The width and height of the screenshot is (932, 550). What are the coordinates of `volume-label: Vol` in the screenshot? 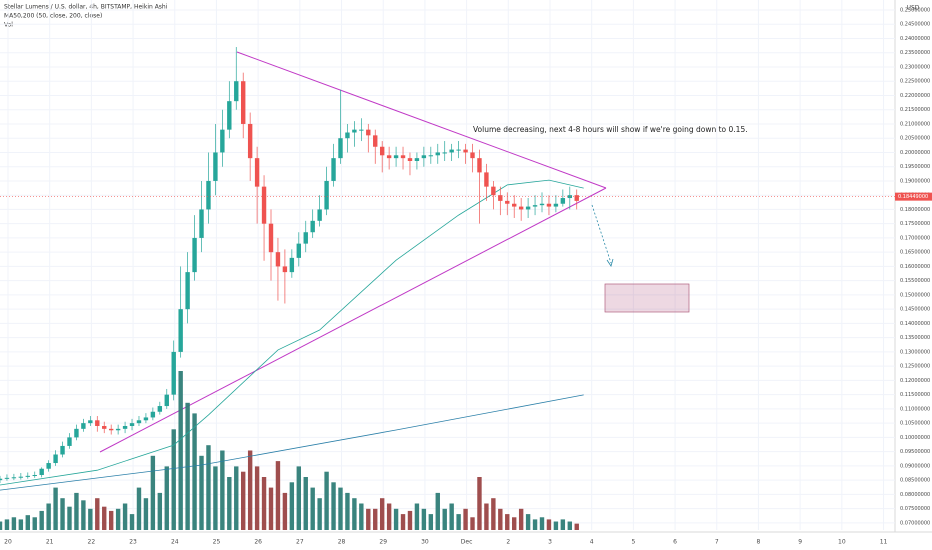 It's located at (8, 25).